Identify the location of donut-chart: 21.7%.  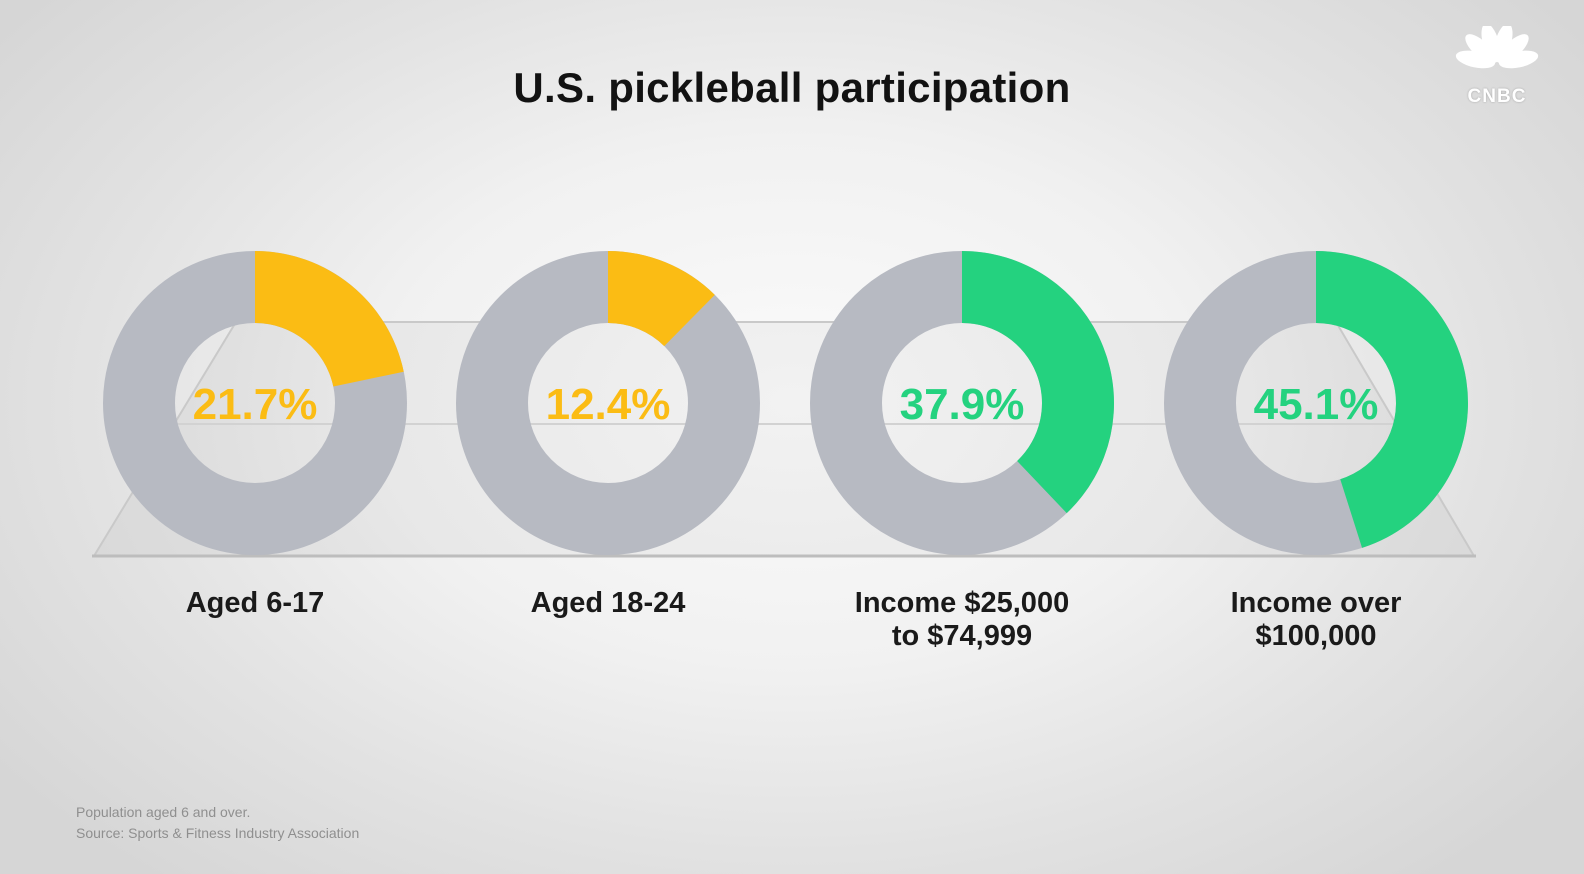
(255, 403).